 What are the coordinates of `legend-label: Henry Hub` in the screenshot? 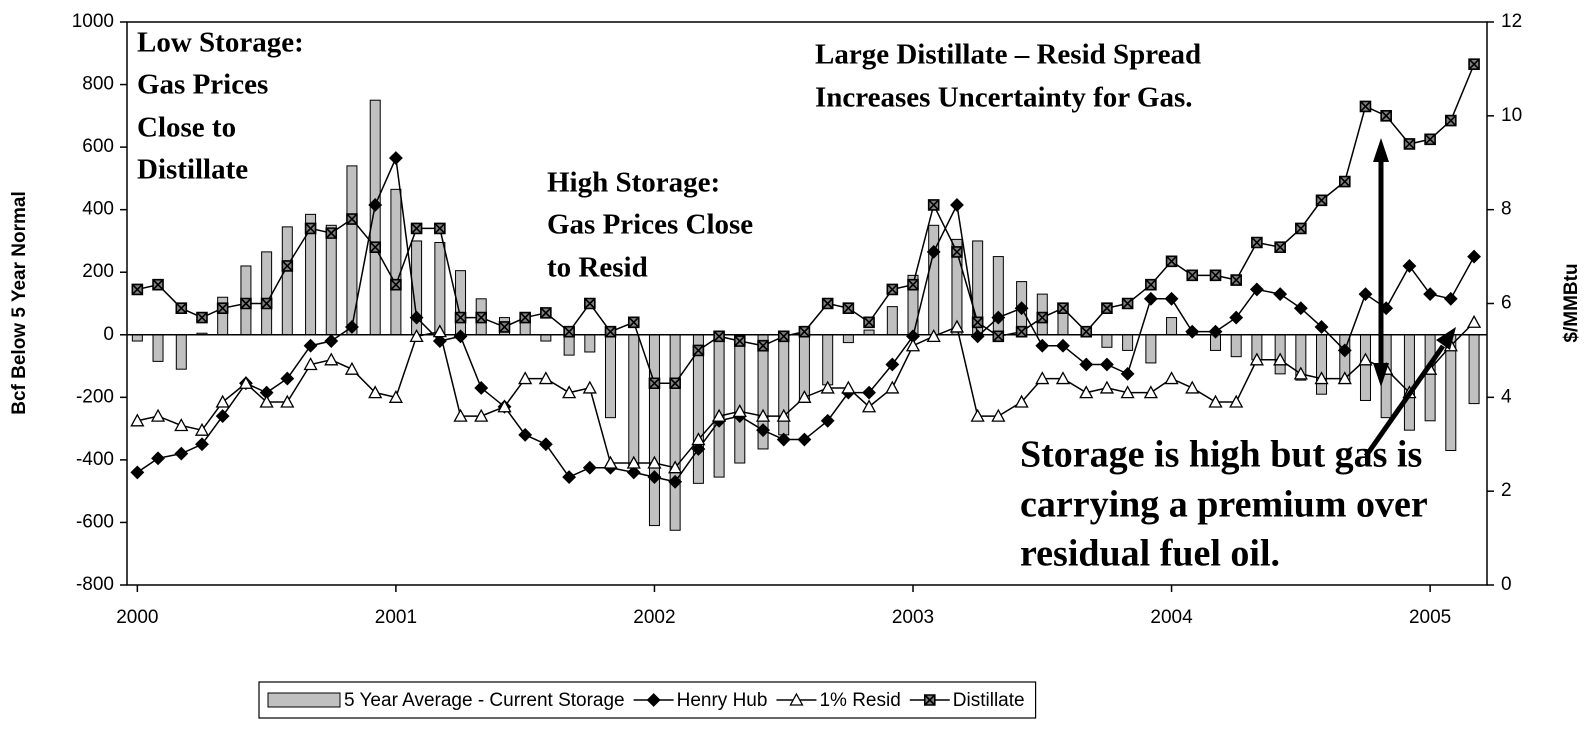 It's located at (722, 700).